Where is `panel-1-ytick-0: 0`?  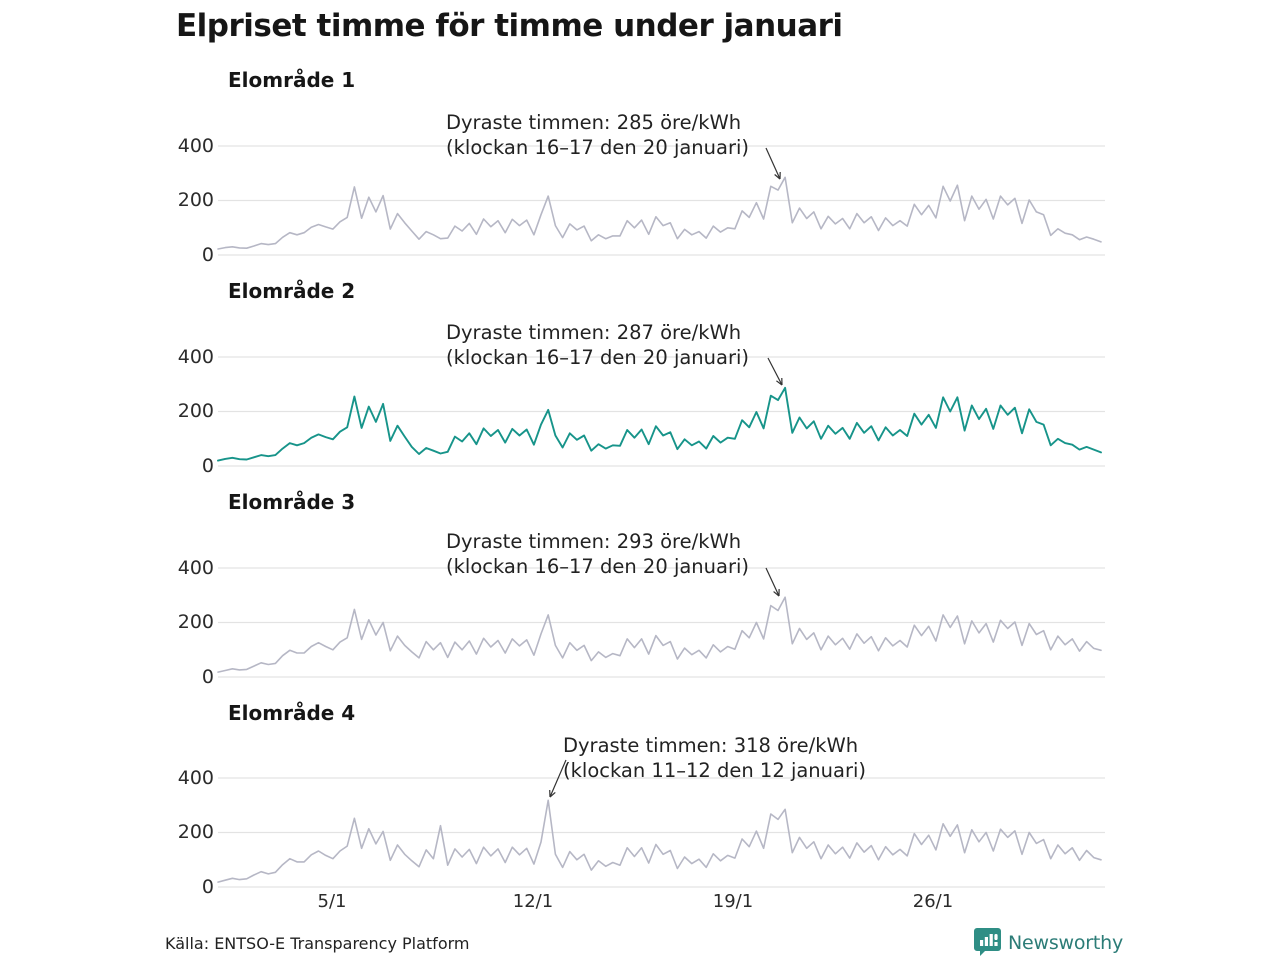 panel-1-ytick-0: 0 is located at coordinates (207, 255).